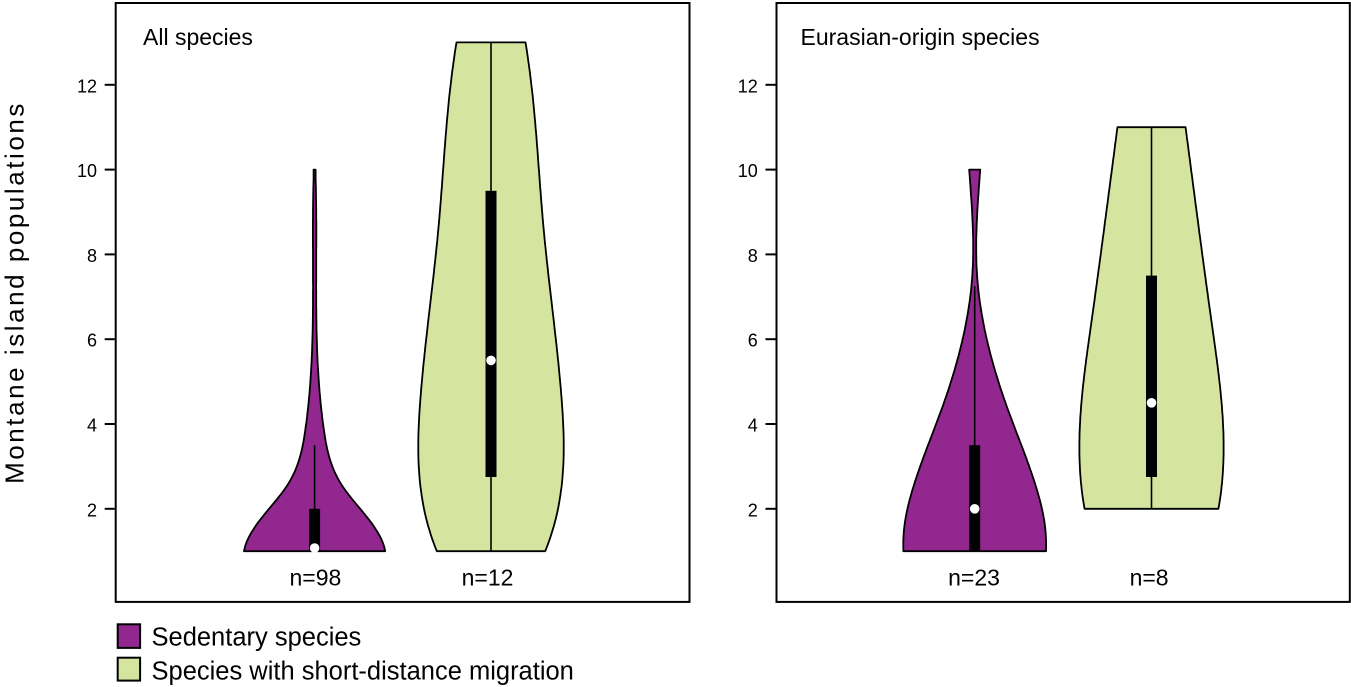 This screenshot has width=1351, height=687. What do you see at coordinates (974, 578) in the screenshot?
I see `svg-text: n=23` at bounding box center [974, 578].